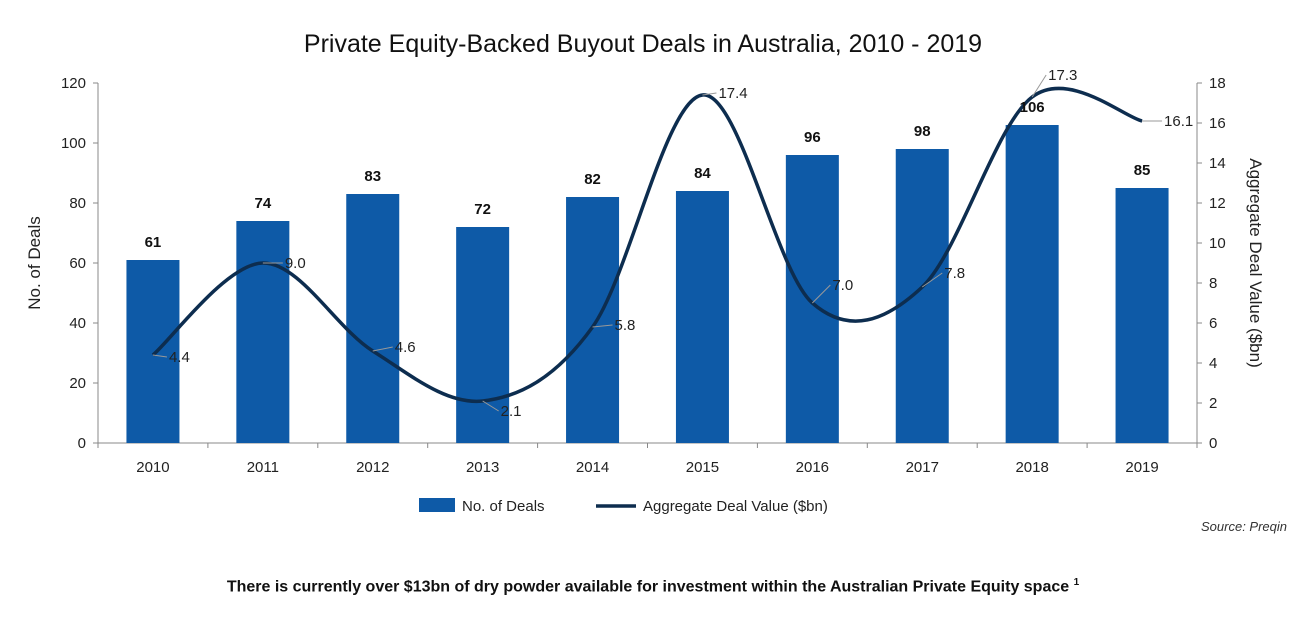 The width and height of the screenshot is (1306, 620). Describe the element at coordinates (1217, 163) in the screenshot. I see `y-right-tick-label: 14` at that location.